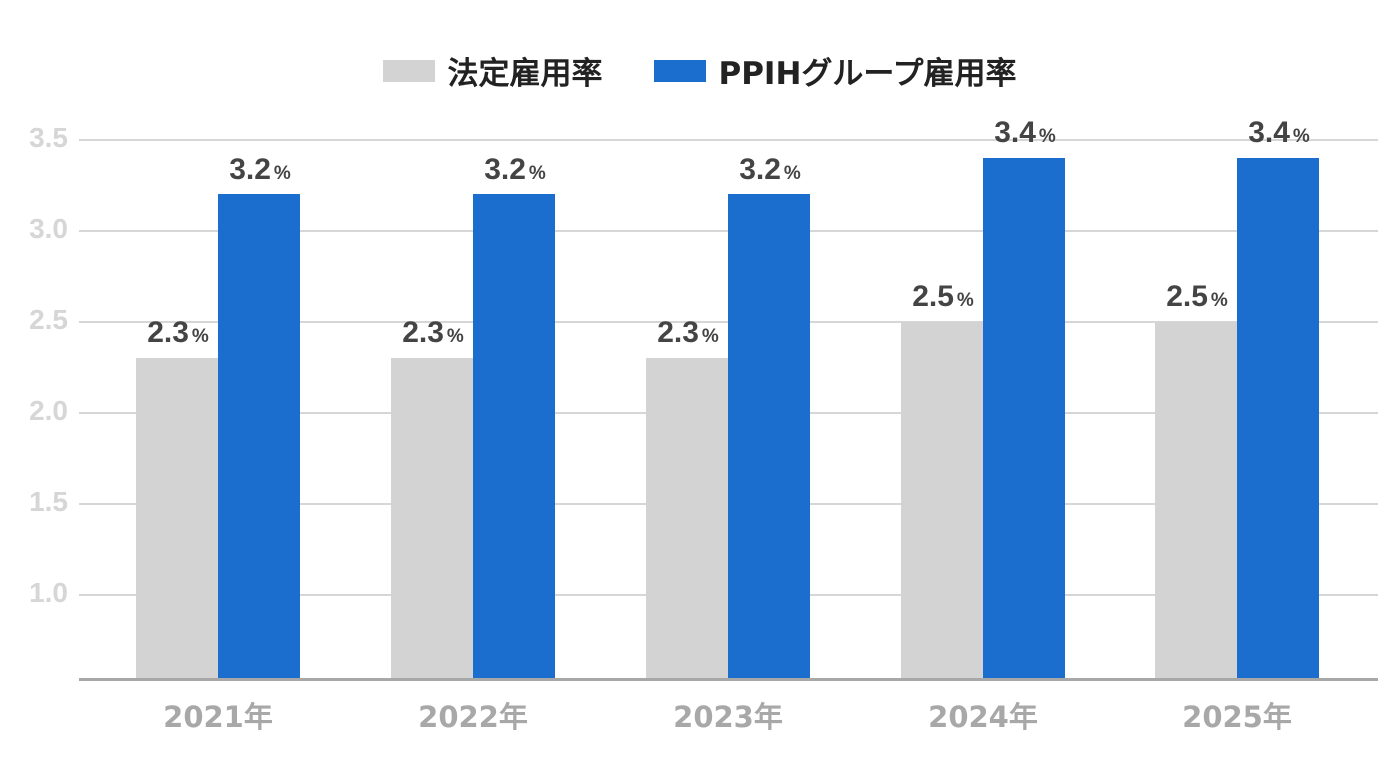 This screenshot has height=758, width=1400. I want to click on legend-item-statutory: 法定雇用率, so click(492, 70).